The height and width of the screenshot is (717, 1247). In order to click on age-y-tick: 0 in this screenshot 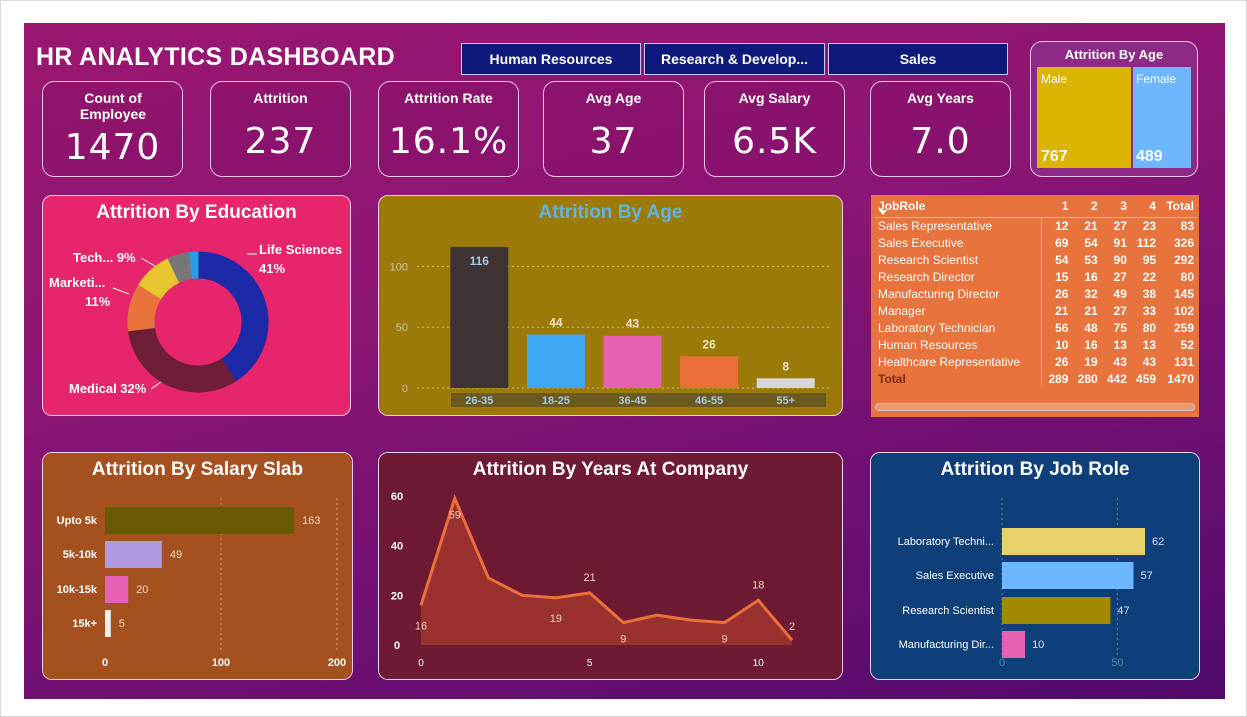, I will do `click(405, 389)`.